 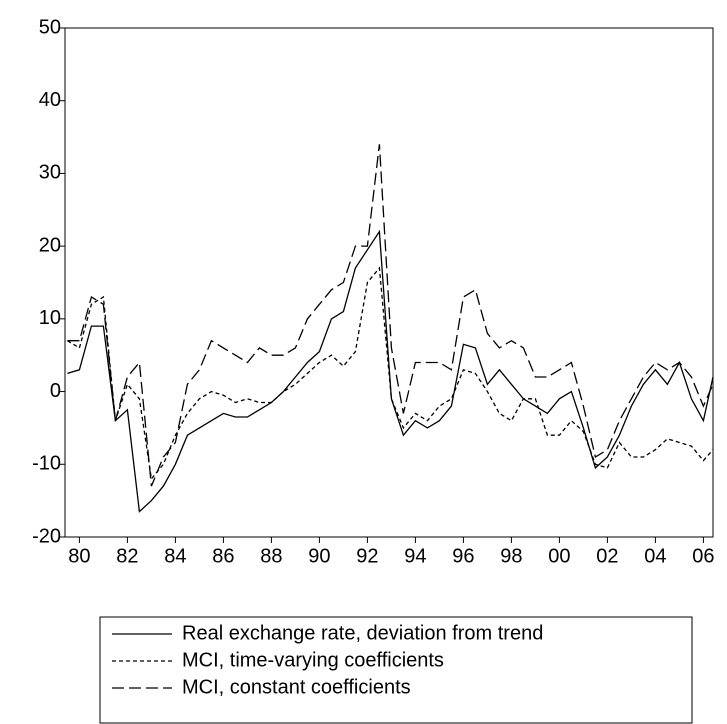 What do you see at coordinates (50, 245) in the screenshot?
I see `y-tick-label: 20` at bounding box center [50, 245].